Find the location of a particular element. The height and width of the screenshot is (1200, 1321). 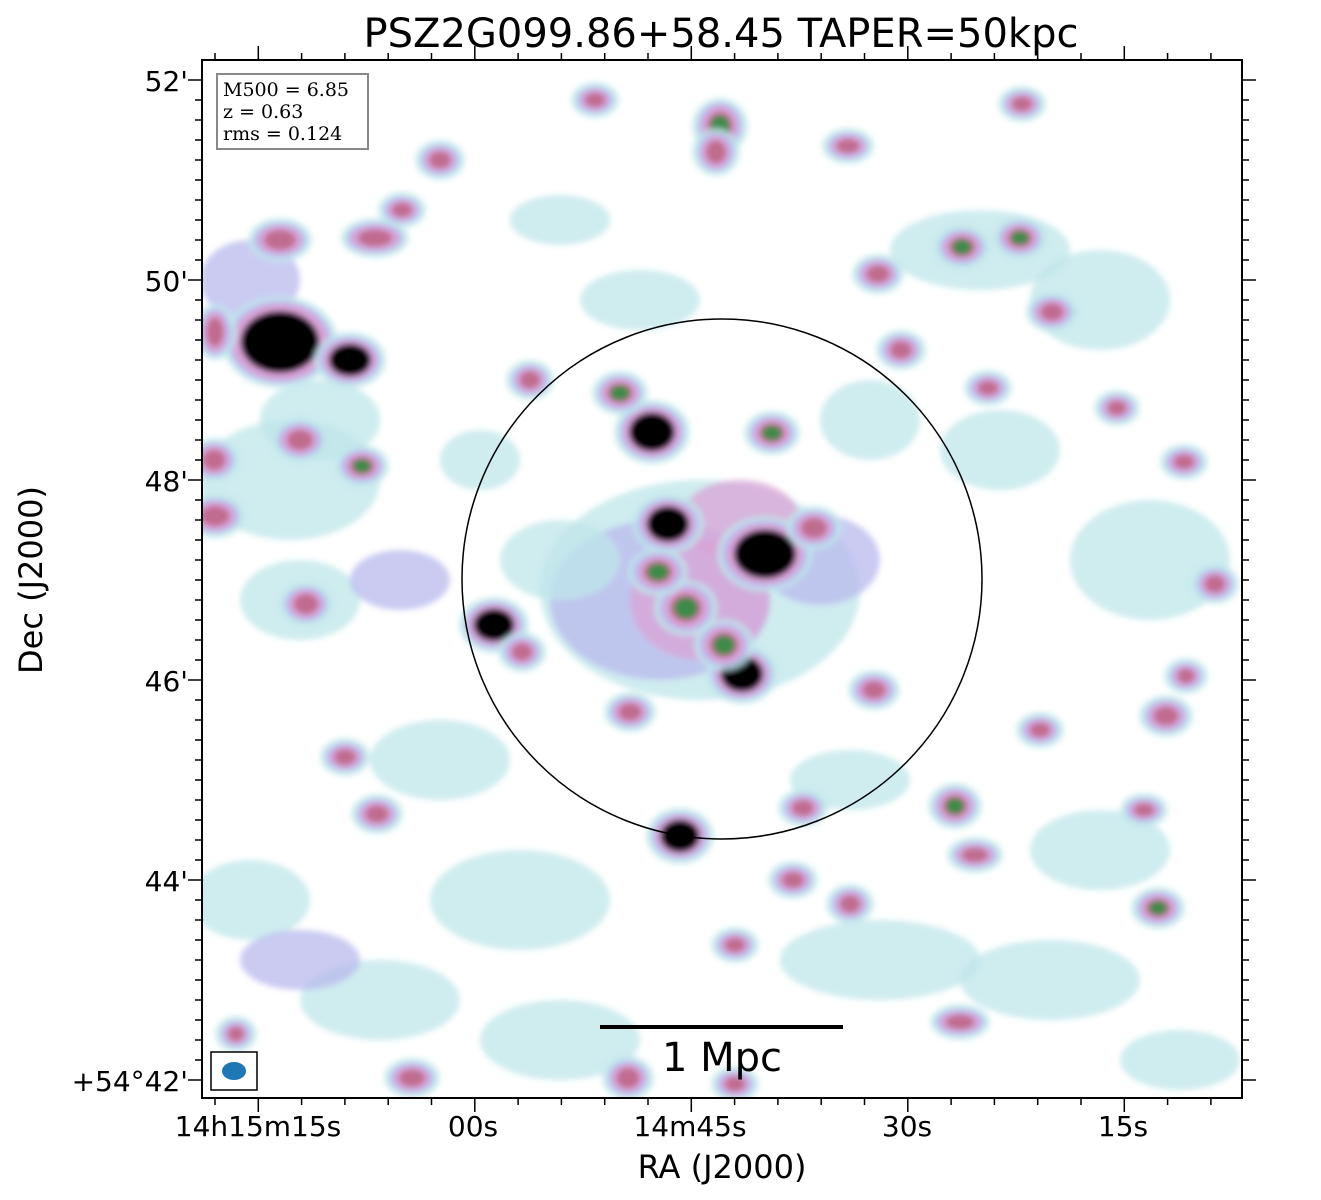

x-tick-labels: 14h15m15s 00s 14m45s 30s 15s is located at coordinates (661, 1126).